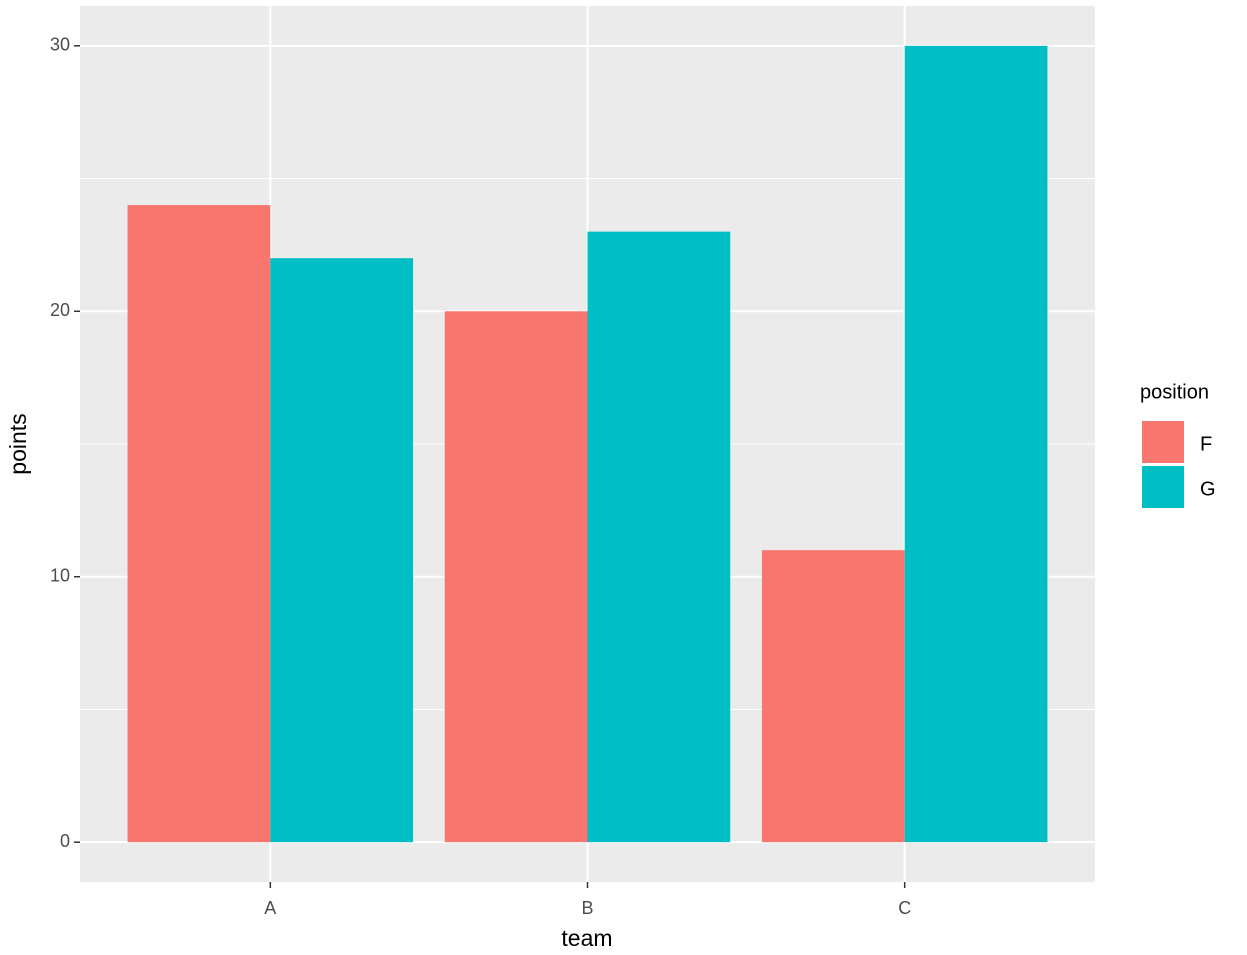 The height and width of the screenshot is (955, 1247). I want to click on legend-label: F, so click(1206, 444).